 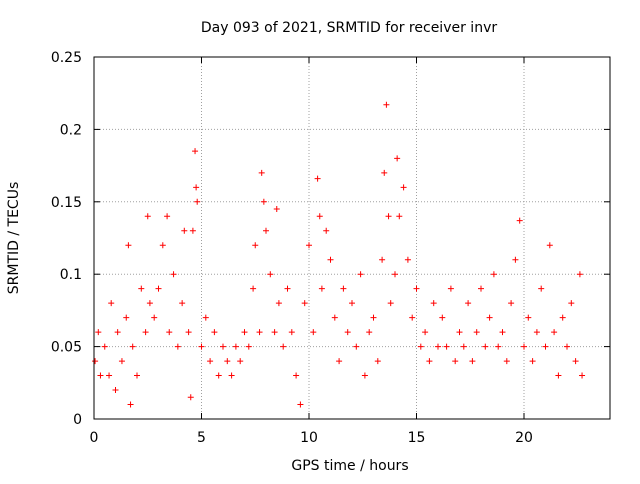 I want to click on x-tick-label: 5, so click(x=201, y=438).